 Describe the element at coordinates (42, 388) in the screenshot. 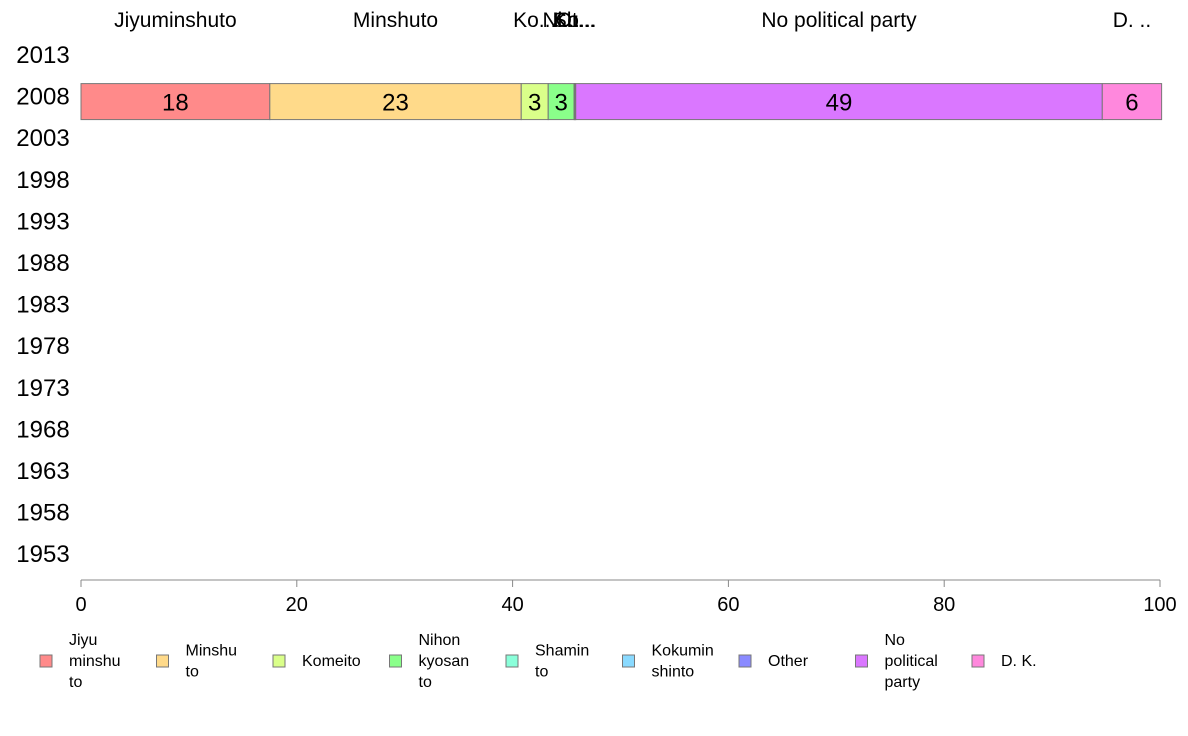

I see `y-tick-label: 1973` at that location.